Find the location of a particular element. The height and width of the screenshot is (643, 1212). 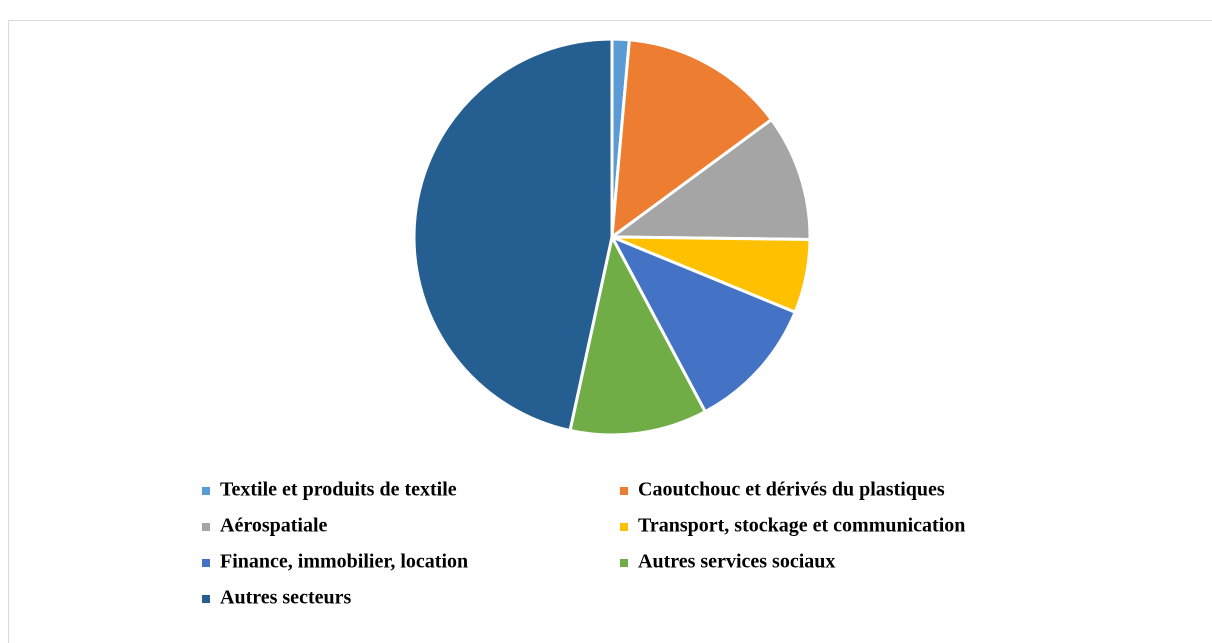

legend-label: Aérospatiale is located at coordinates (274, 526).